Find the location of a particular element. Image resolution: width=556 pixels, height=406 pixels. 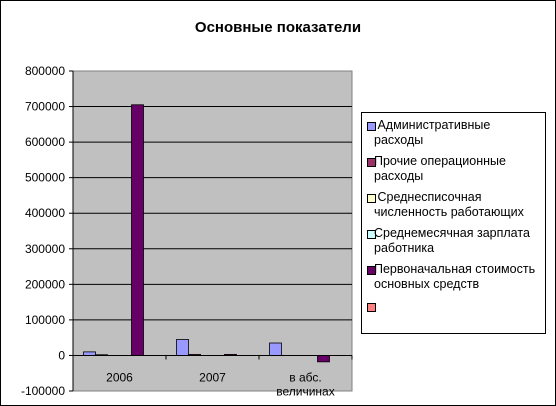

x-tick-label: 2006 is located at coordinates (119, 377).